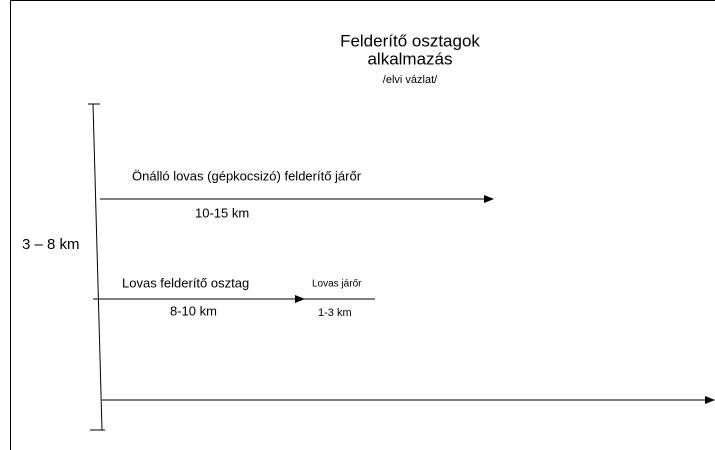 This screenshot has height=450, width=715. I want to click on unit-distance: 8-10 km, so click(193, 310).